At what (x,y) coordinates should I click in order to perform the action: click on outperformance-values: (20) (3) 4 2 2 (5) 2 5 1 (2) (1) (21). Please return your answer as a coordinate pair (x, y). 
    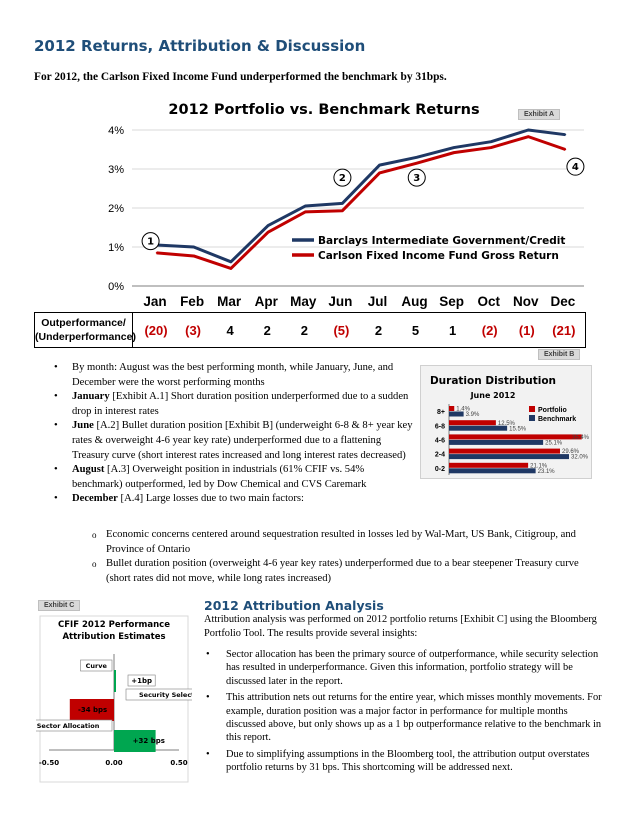
    Looking at the image, I should click on (360, 330).